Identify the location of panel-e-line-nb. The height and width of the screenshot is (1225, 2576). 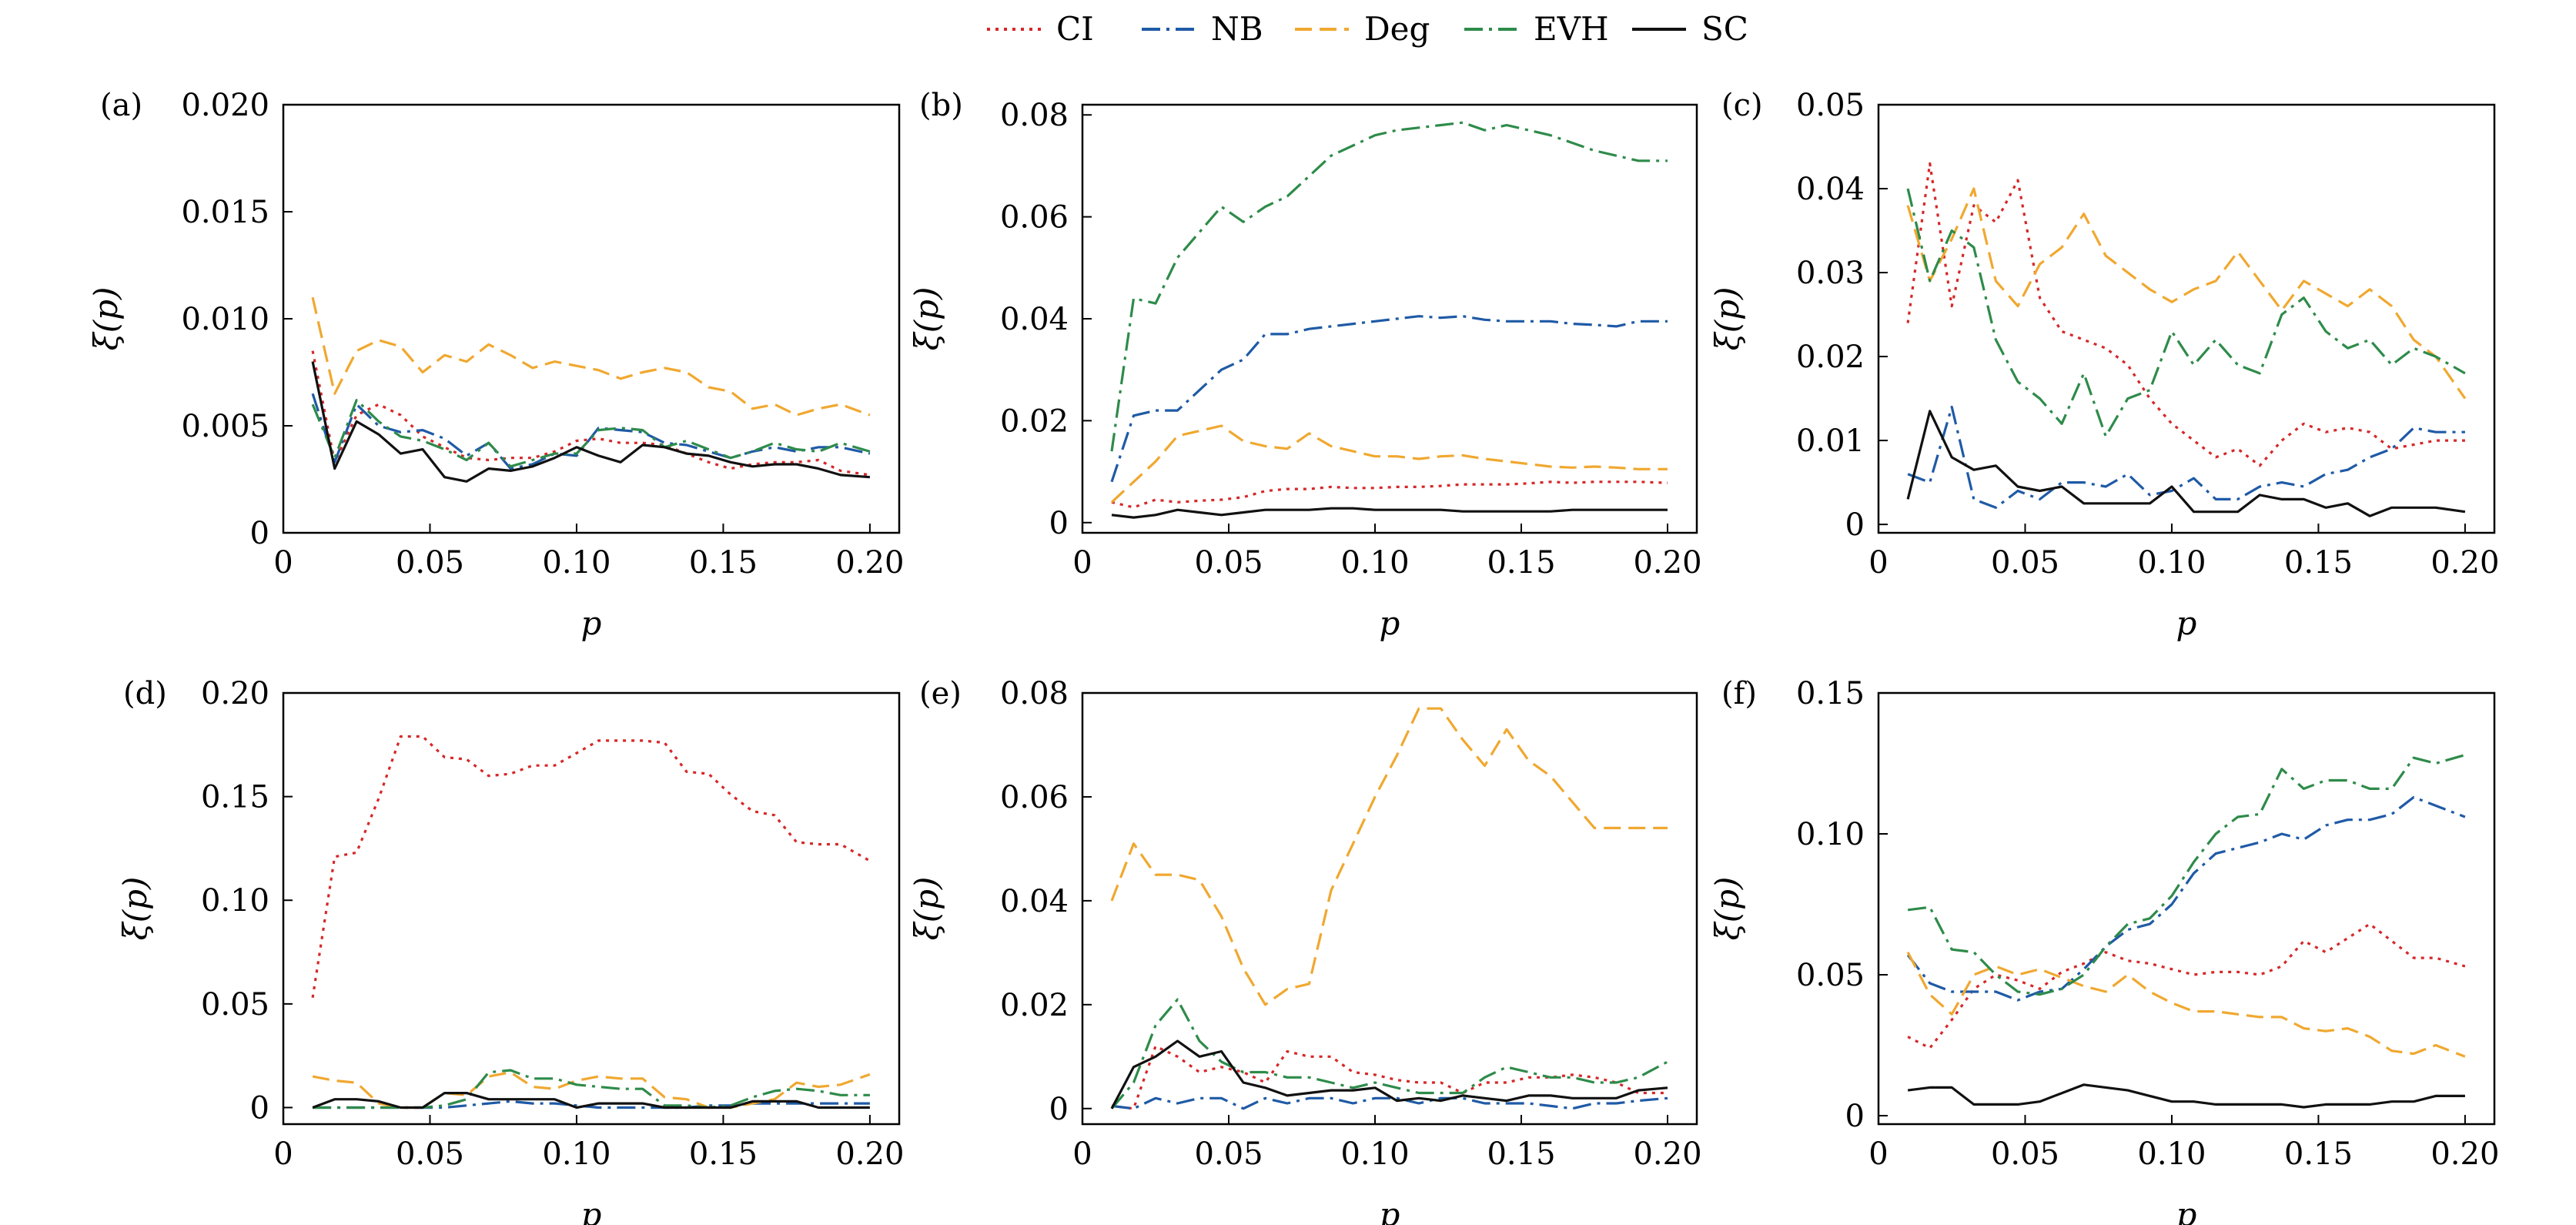
(1390, 1103).